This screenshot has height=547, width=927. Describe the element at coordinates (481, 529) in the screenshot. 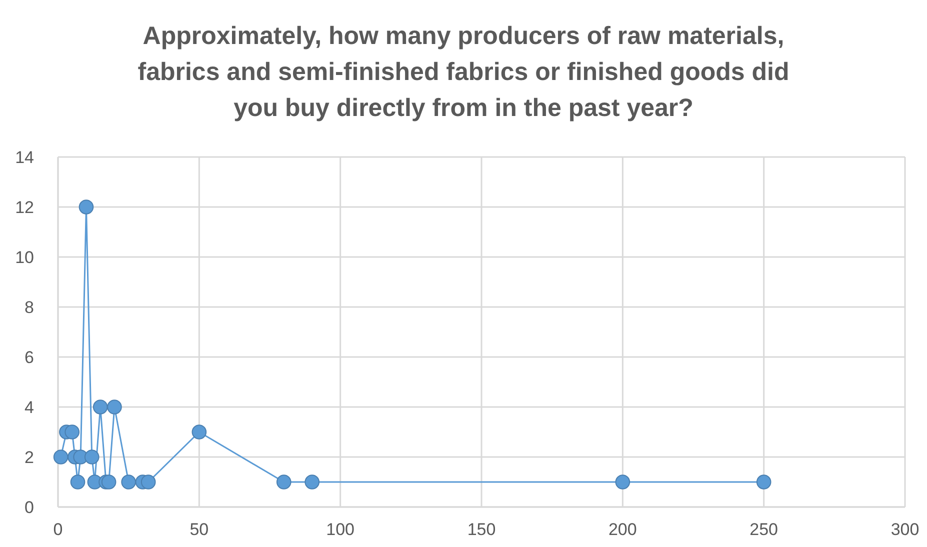

I see `x-tick-label: 150` at that location.